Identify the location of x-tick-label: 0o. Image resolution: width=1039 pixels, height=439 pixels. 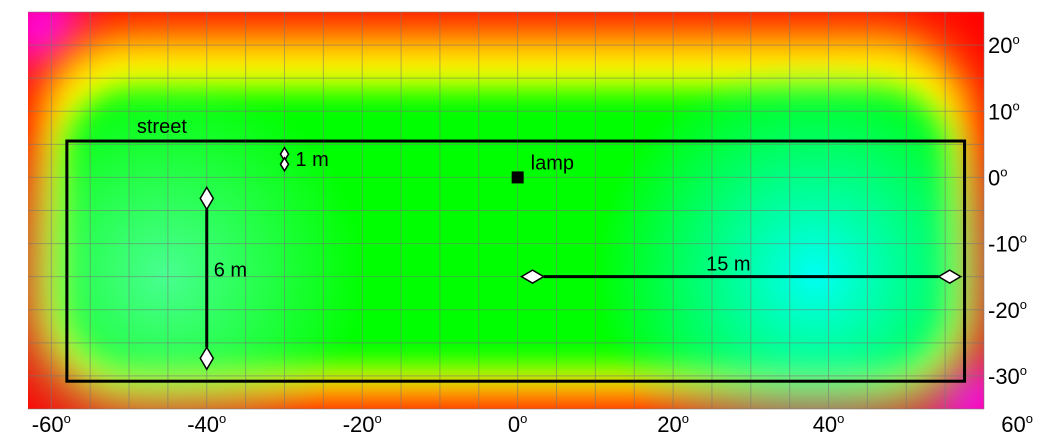
(517, 424).